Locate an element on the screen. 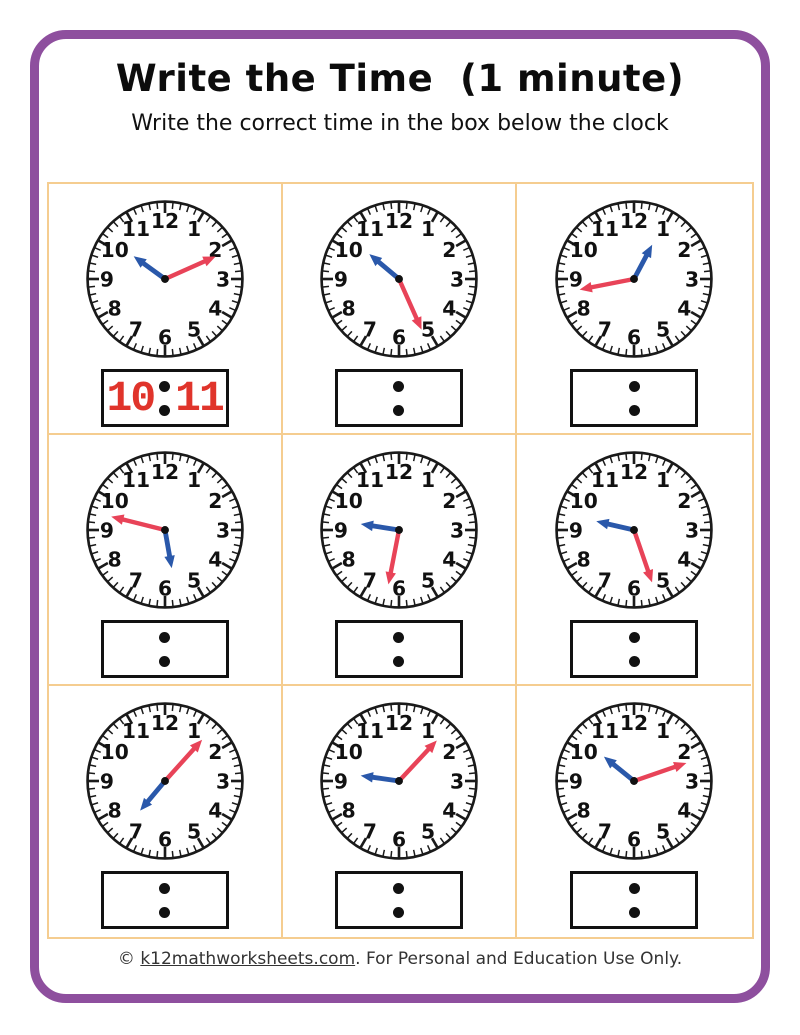 The width and height of the screenshot is (800, 1035). clock-cell-row2-col3: 1 2 3 4 5 6 7 8 9 10 11 12 is located at coordinates (634, 560).